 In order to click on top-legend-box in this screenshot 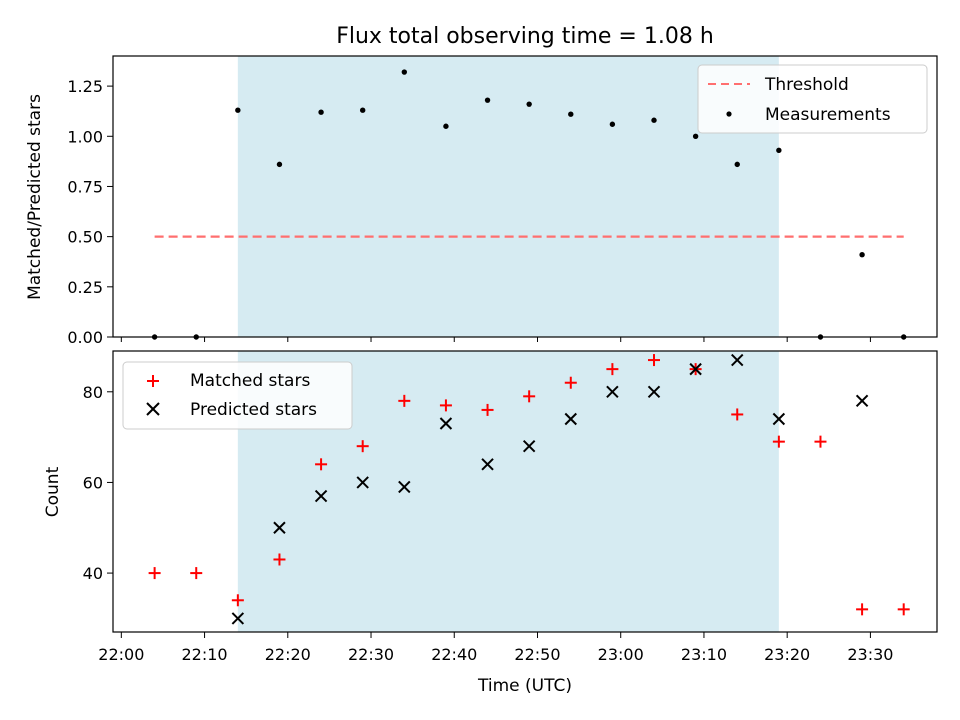, I will do `click(812, 99)`.